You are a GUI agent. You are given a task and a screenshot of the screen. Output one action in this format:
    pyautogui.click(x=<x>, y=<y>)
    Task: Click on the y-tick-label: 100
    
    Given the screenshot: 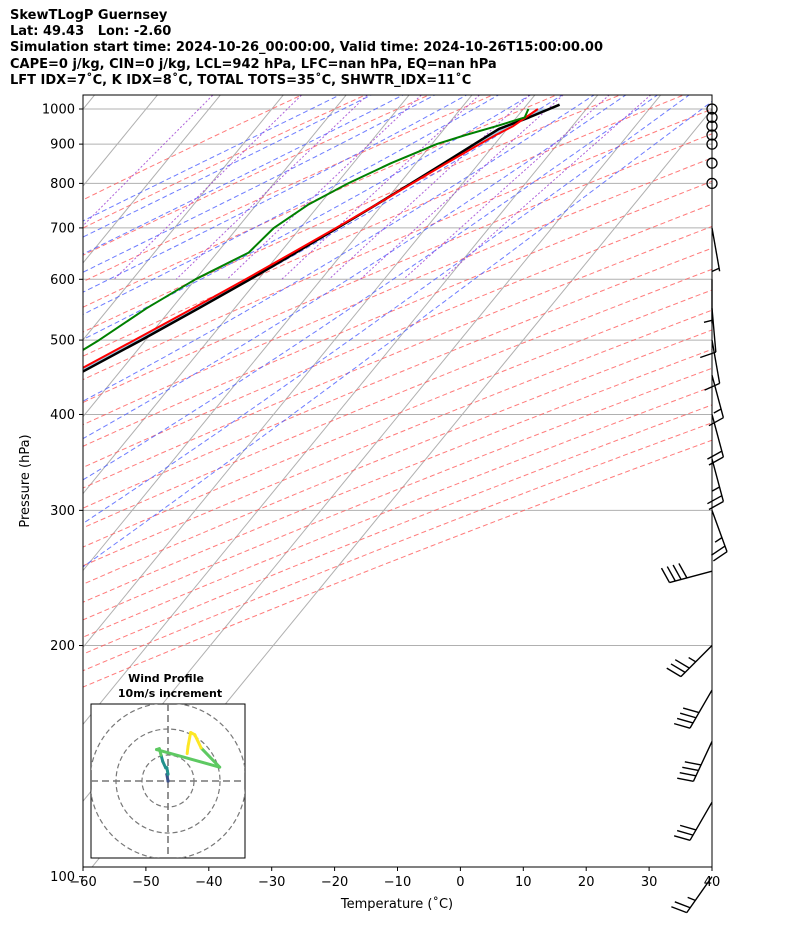 What is the action you would take?
    pyautogui.click(x=62, y=877)
    